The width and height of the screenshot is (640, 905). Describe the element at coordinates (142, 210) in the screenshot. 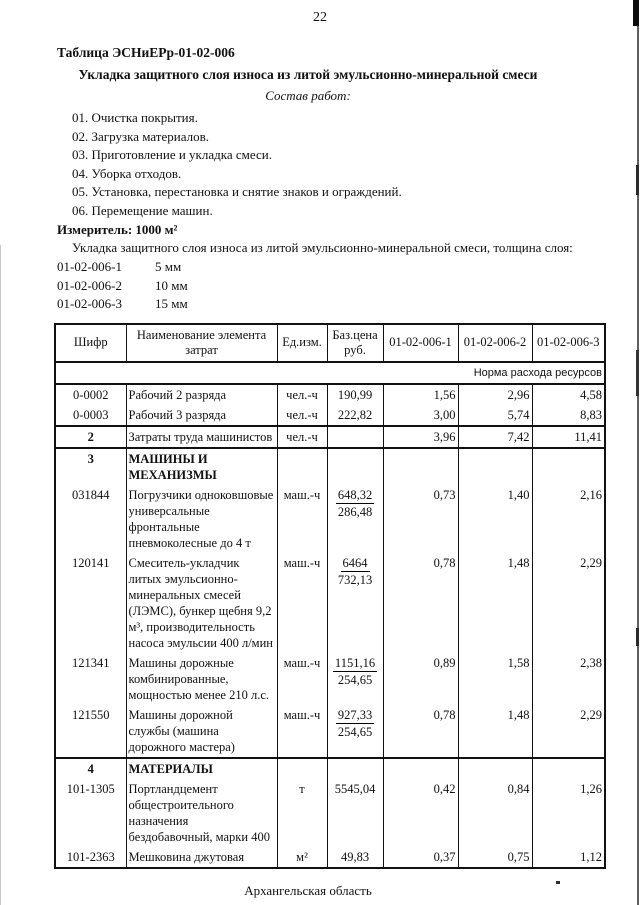

I see `work-item: 06. Перемещение машин.` at that location.